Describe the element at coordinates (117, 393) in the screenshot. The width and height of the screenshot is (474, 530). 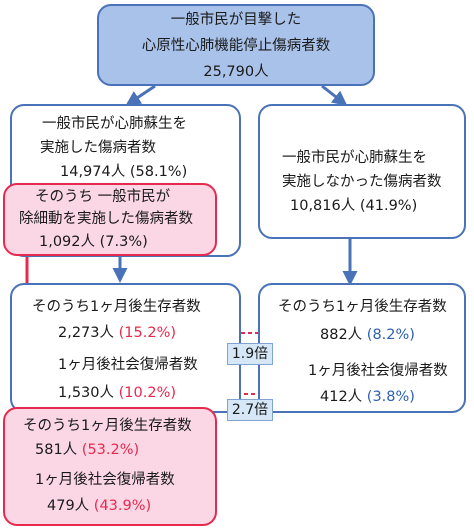
I see `left-return-value: 1,530人 (10.2%)` at that location.